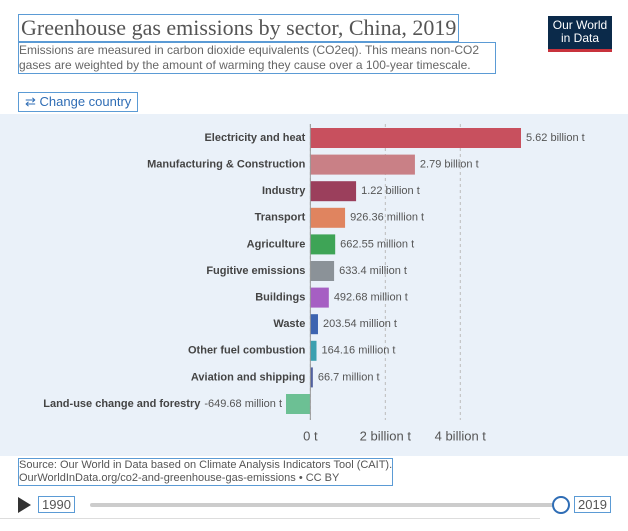 The image size is (628, 531). Describe the element at coordinates (248, 377) in the screenshot. I see `category-label: Aviation and shipping` at that location.